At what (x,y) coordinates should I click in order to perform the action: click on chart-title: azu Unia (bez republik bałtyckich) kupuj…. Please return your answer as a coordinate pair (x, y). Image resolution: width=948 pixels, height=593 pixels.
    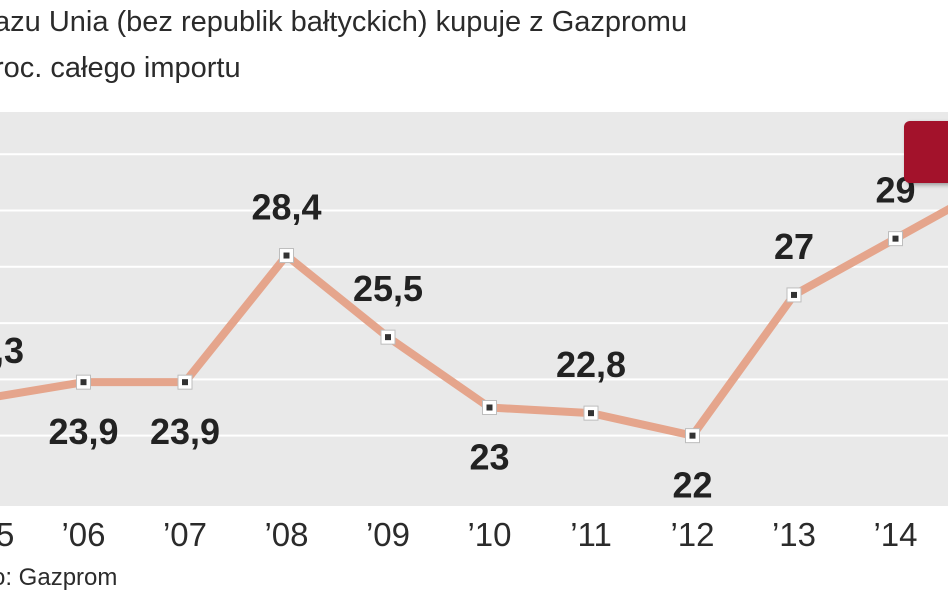
    Looking at the image, I should click on (344, 22).